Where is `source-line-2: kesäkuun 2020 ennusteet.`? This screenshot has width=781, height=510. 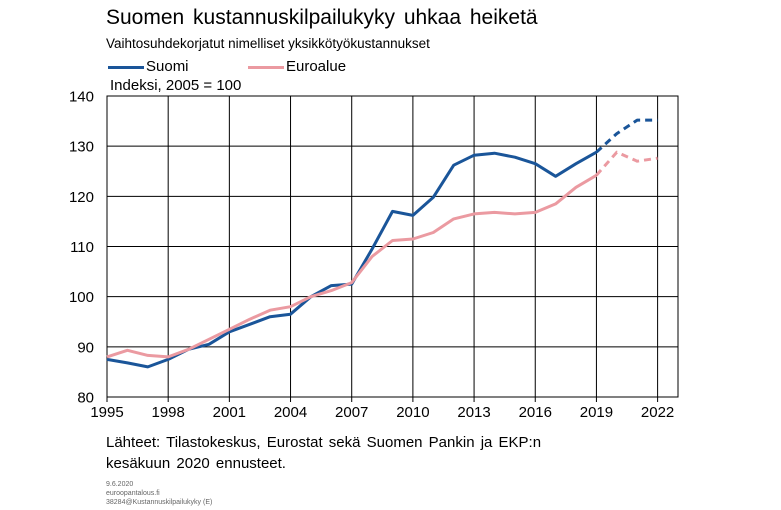
source-line-2: kesäkuun 2020 ennusteet. is located at coordinates (196, 463).